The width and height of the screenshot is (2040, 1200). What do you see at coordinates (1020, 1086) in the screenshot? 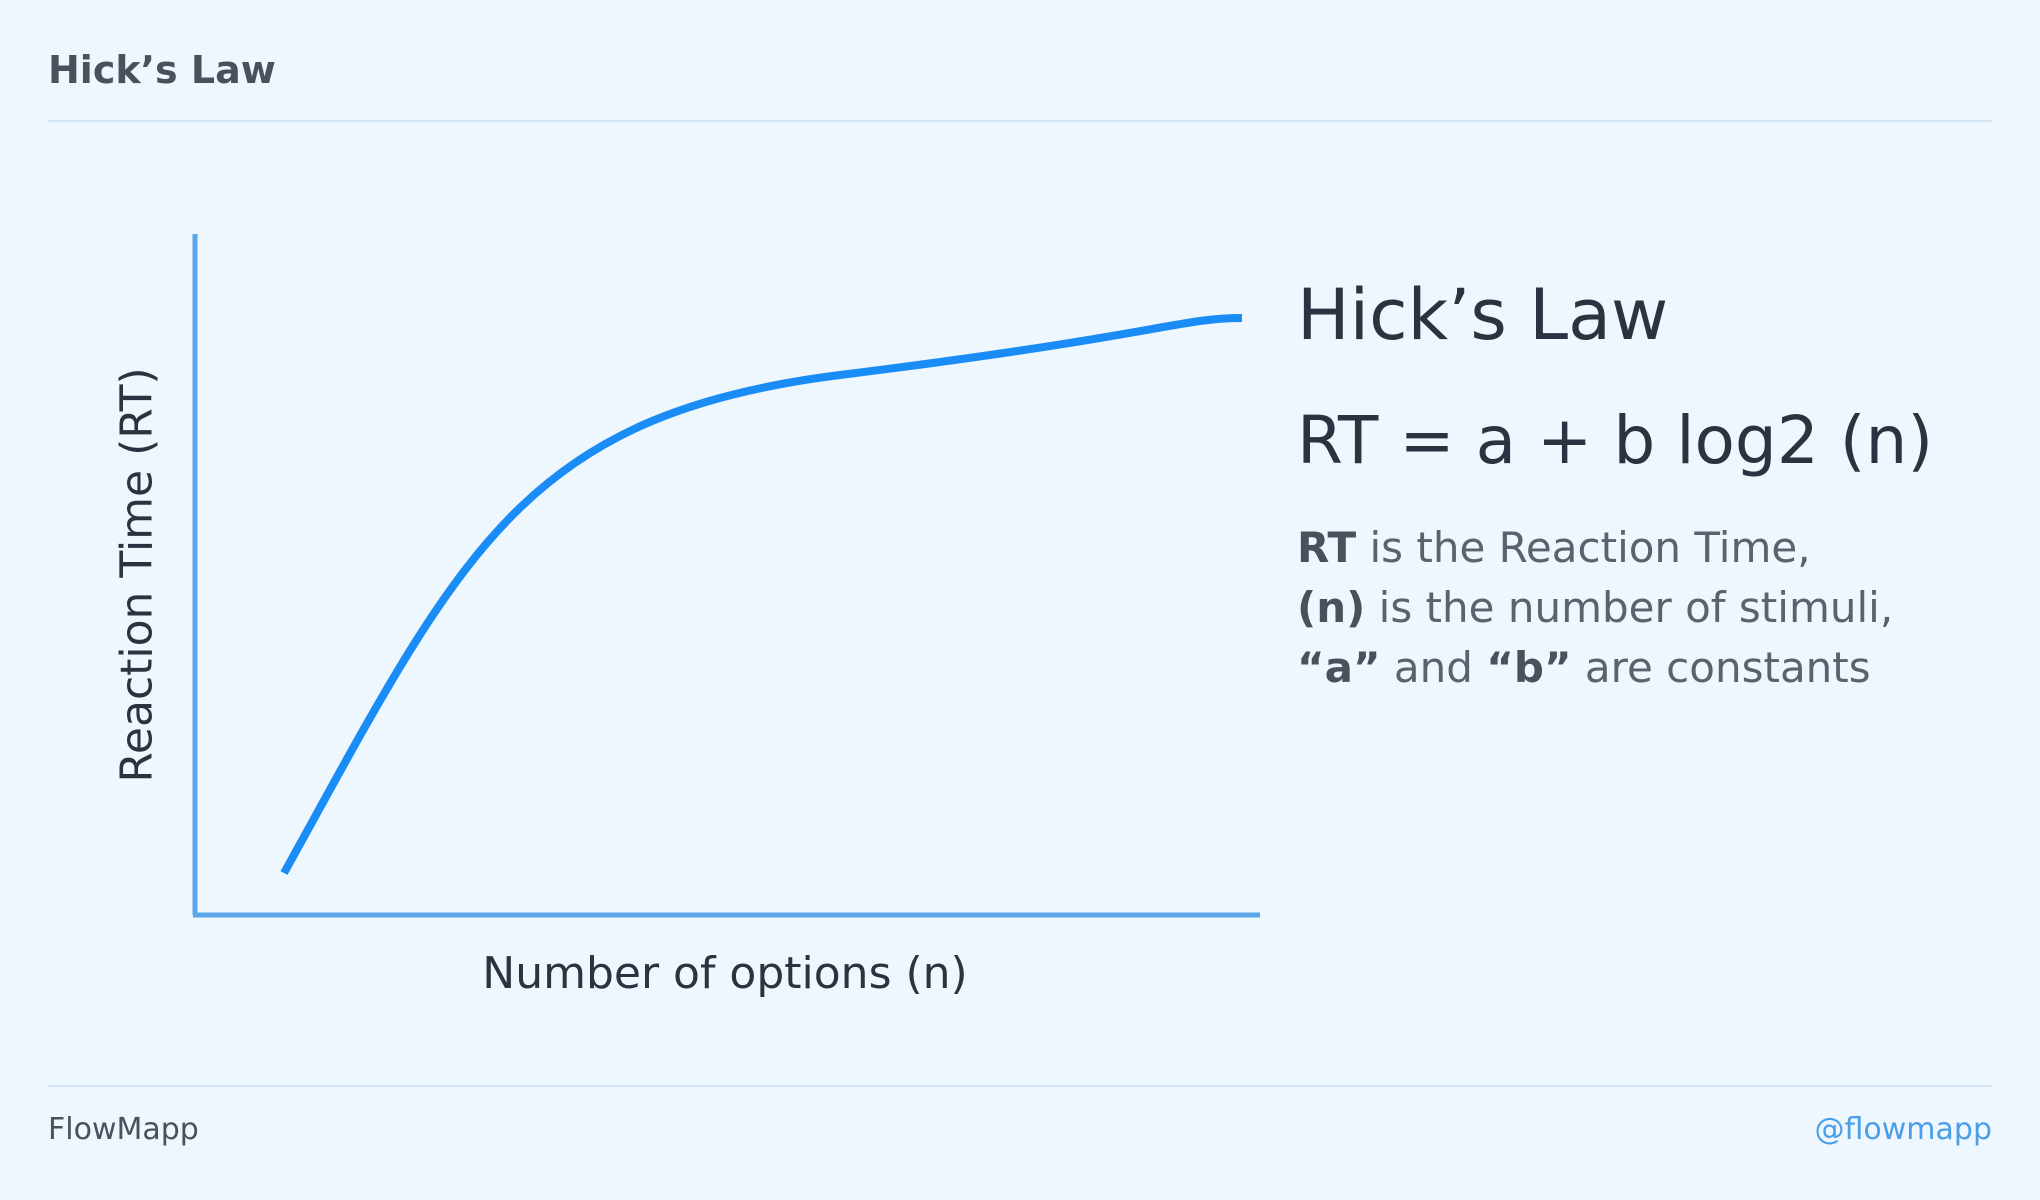
I see `footer-divider` at bounding box center [1020, 1086].